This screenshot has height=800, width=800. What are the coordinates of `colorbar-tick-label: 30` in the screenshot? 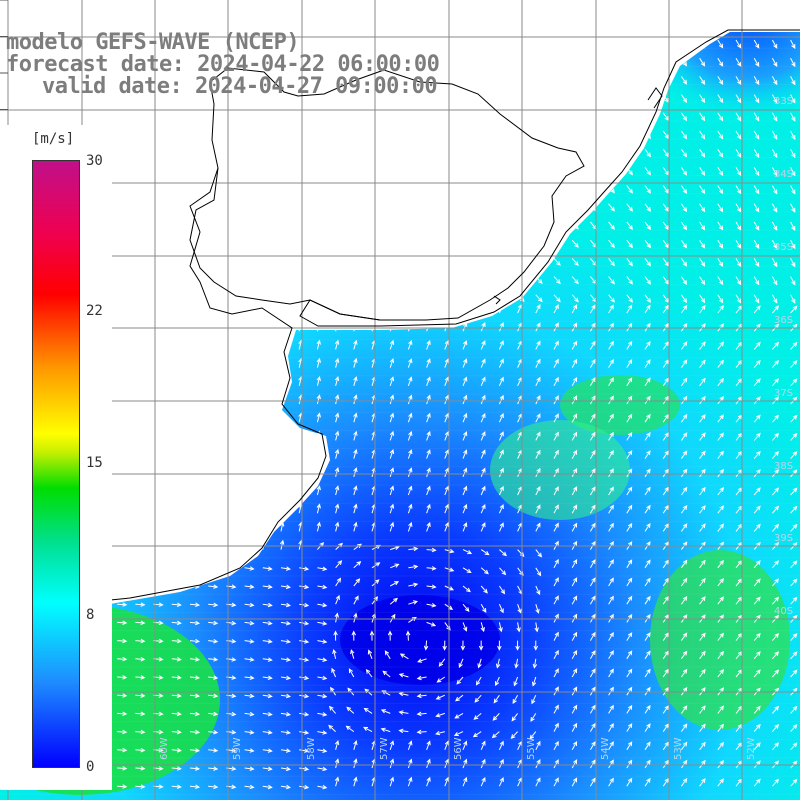 It's located at (94, 161).